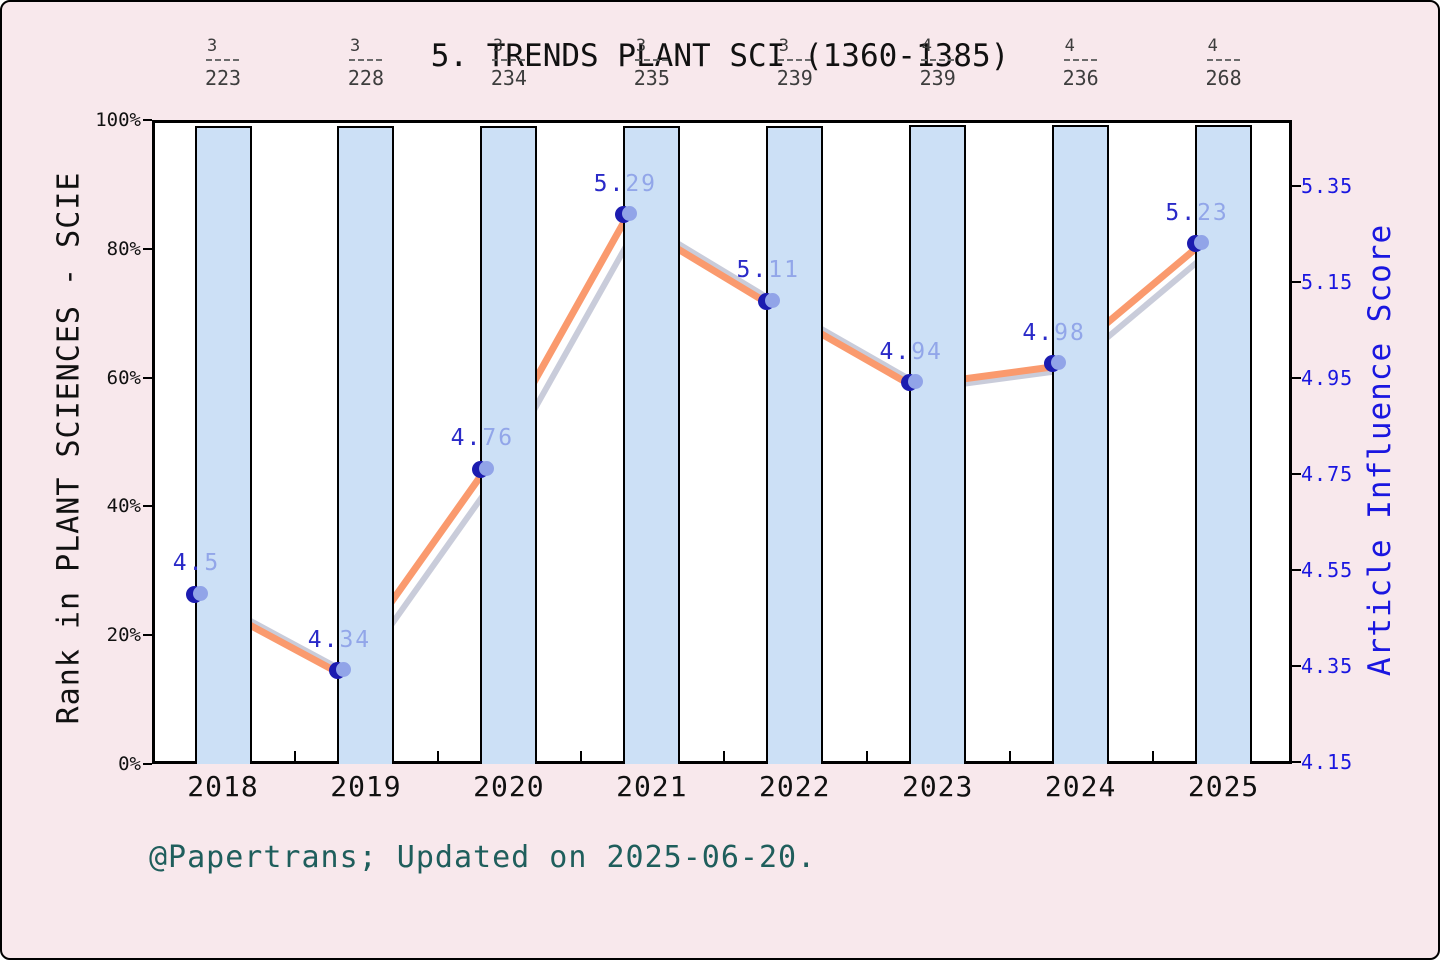 This screenshot has width=1440, height=960. What do you see at coordinates (197, 594) in the screenshot?
I see `data-point-2018` at bounding box center [197, 594].